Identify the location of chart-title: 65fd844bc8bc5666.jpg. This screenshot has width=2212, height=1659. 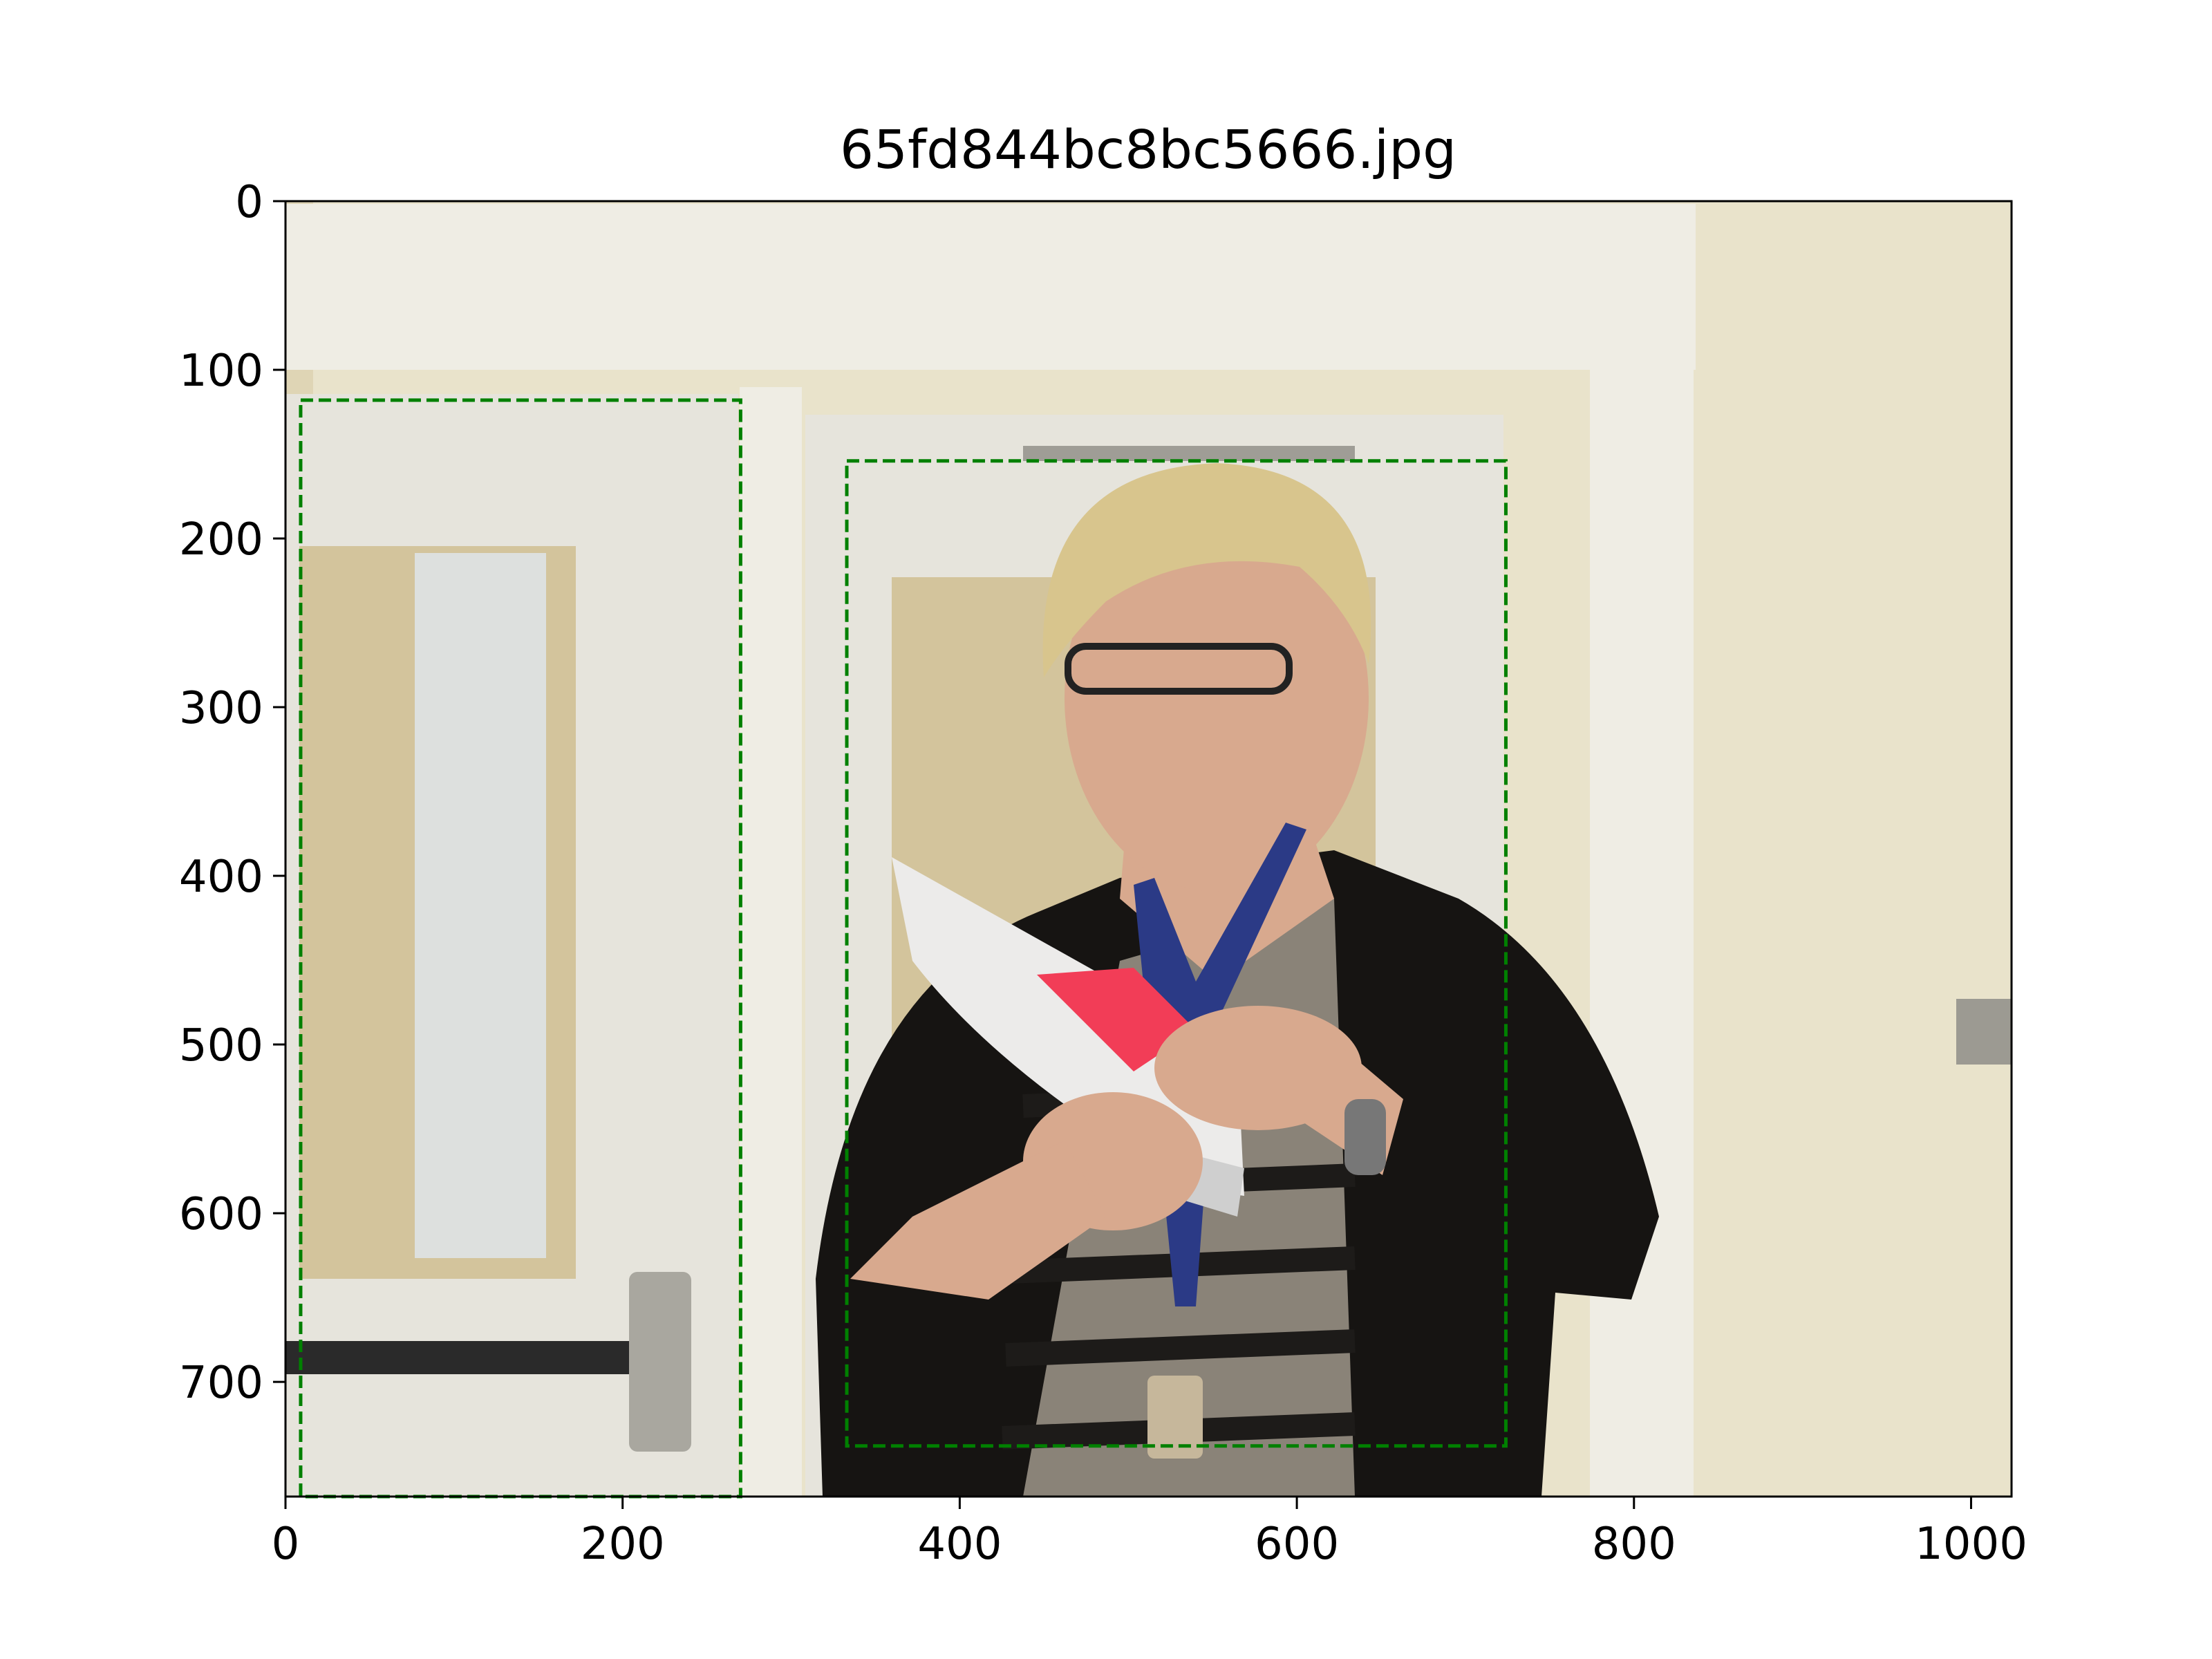
(1148, 150).